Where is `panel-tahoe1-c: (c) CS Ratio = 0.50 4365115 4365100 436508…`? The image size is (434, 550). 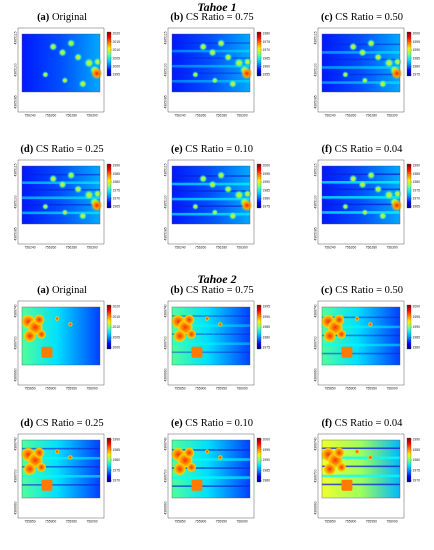
panel-tahoe1-c: (c) CS Ratio = 0.50 4365115 4365100 436508… is located at coordinates (362, 74).